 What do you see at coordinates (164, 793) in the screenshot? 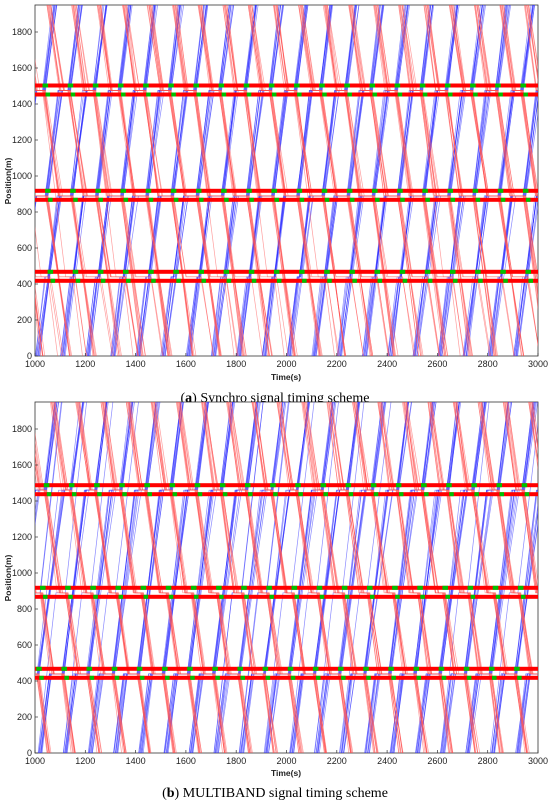
I see `panel-b-caption-open: (` at bounding box center [164, 793].